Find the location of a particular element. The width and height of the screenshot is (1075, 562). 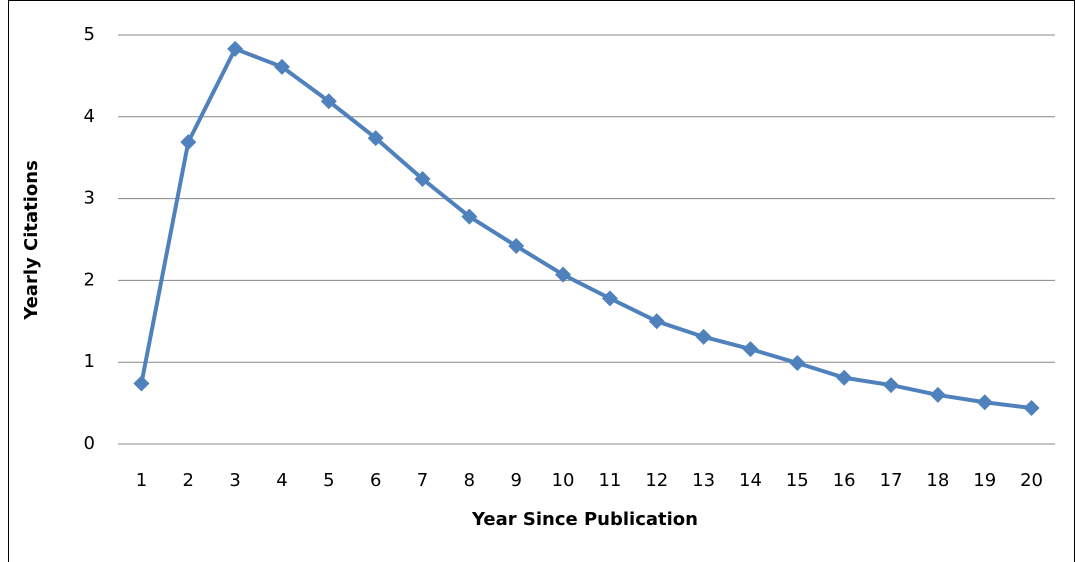

y-tick-label: 3 is located at coordinates (89, 198).